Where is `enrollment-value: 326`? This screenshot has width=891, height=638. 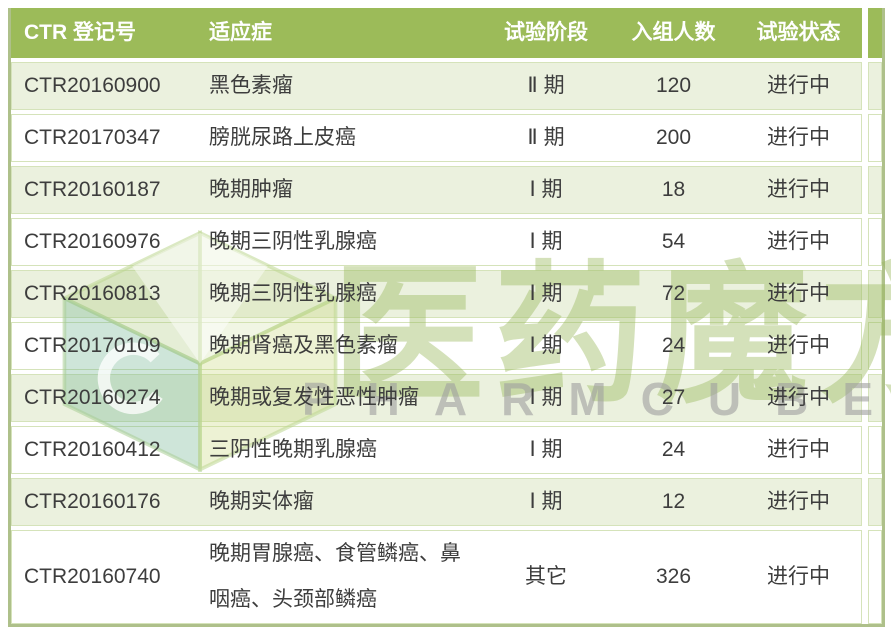
enrollment-value: 326 is located at coordinates (673, 576).